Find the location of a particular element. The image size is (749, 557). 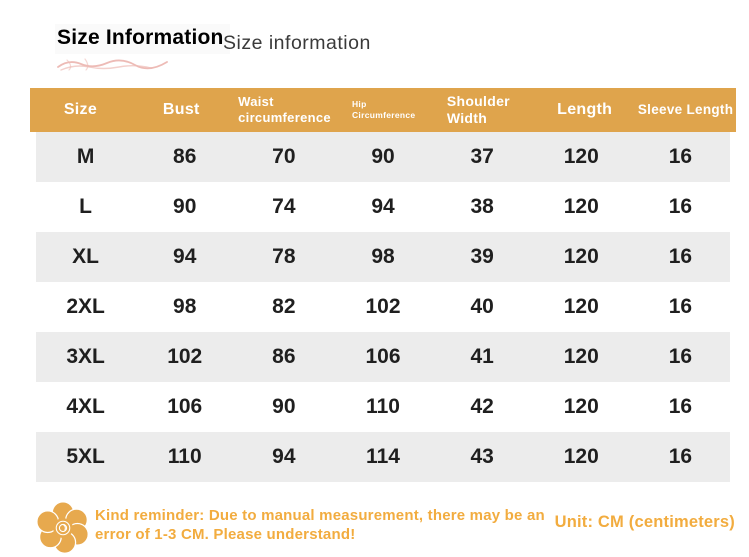

table-row: 2XL 98 82 102 40 120 16 is located at coordinates (383, 307).